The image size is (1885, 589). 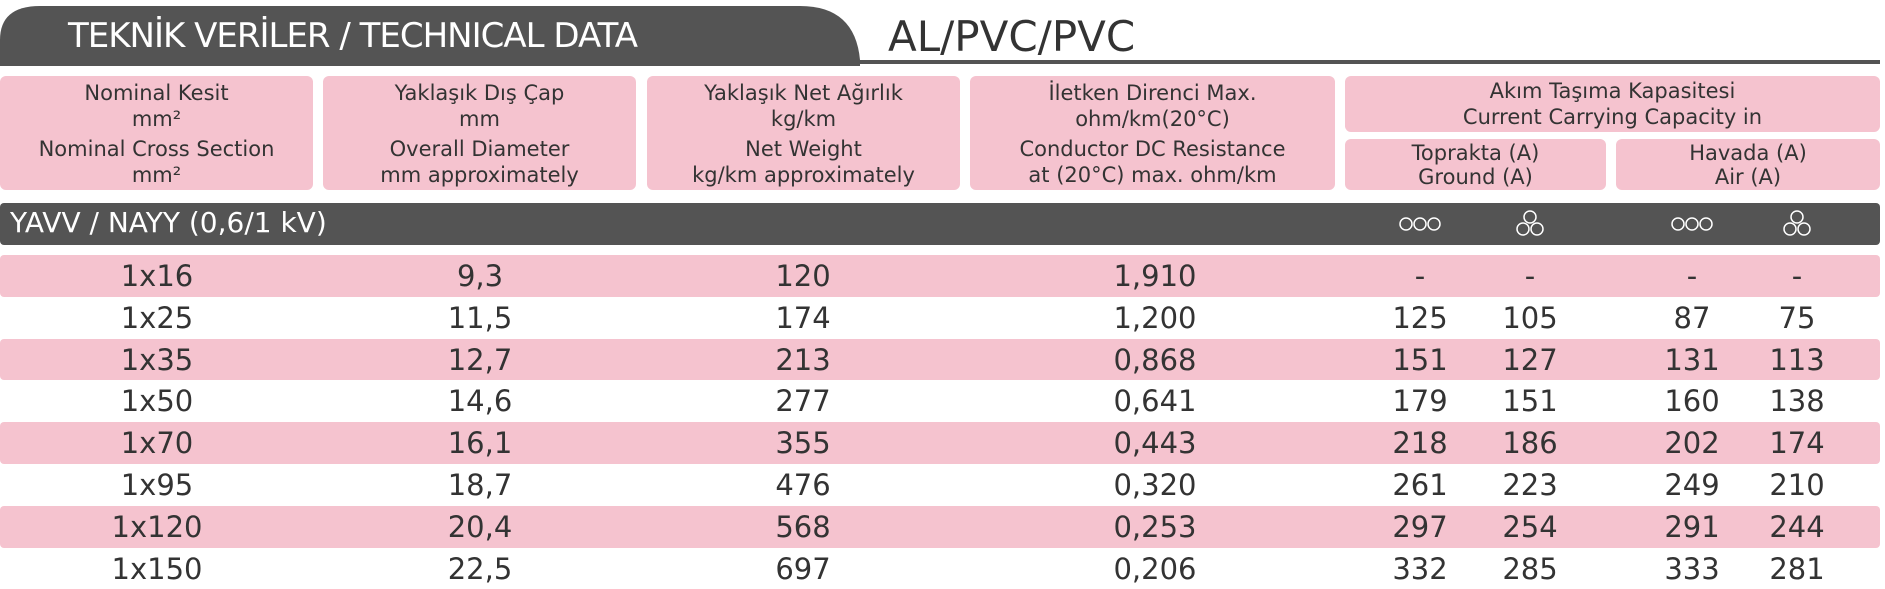 What do you see at coordinates (353, 36) in the screenshot?
I see `title: TEKNİK VERİLER / TECHNICAL DATA` at bounding box center [353, 36].